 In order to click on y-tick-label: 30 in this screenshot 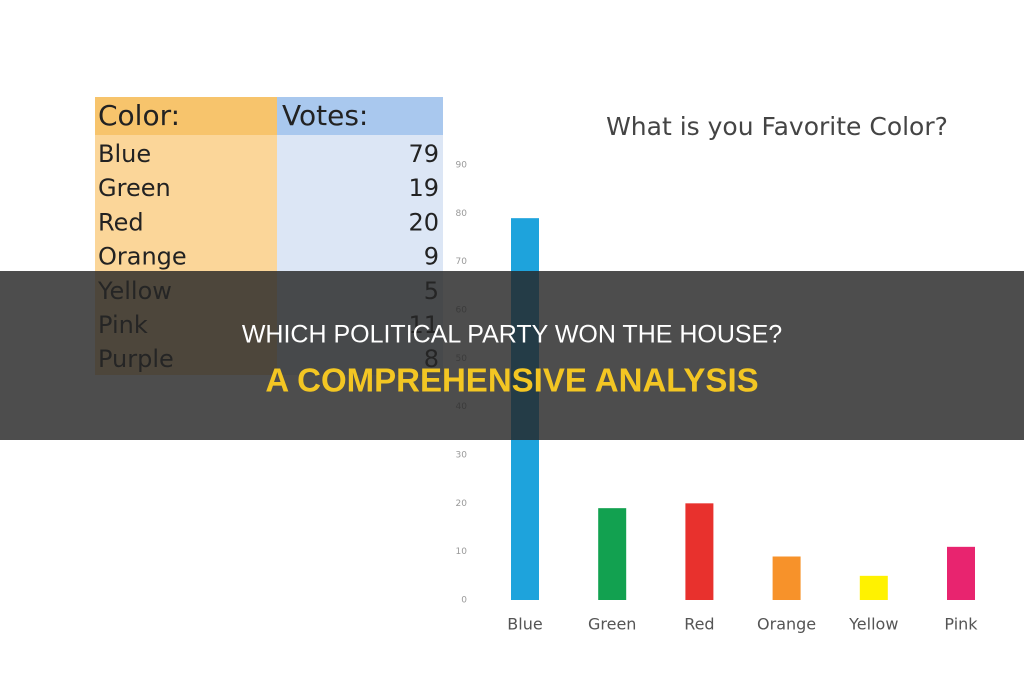, I will do `click(462, 456)`.